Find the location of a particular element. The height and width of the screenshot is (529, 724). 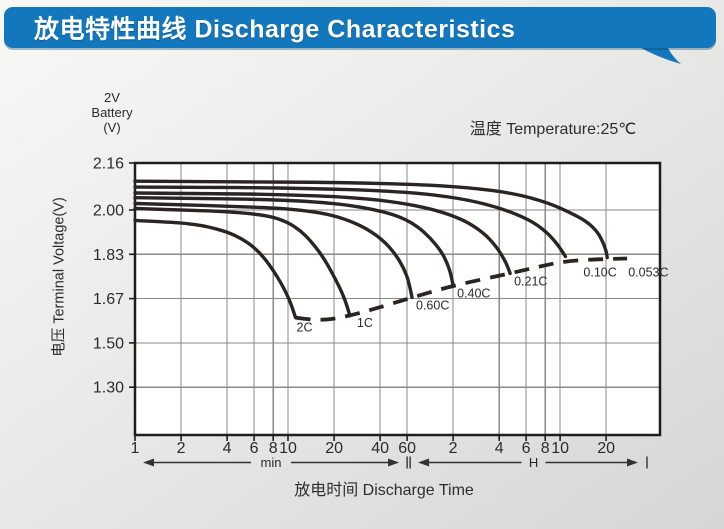

x-axis-title: 放电时间 Discharge Time is located at coordinates (384, 490).